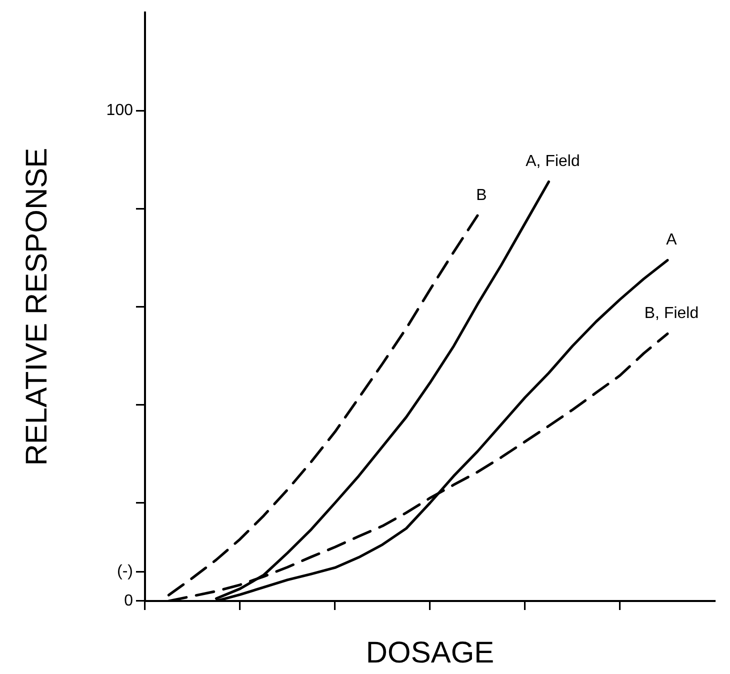 The height and width of the screenshot is (674, 730). I want to click on y-tick-label: (-), so click(125, 571).